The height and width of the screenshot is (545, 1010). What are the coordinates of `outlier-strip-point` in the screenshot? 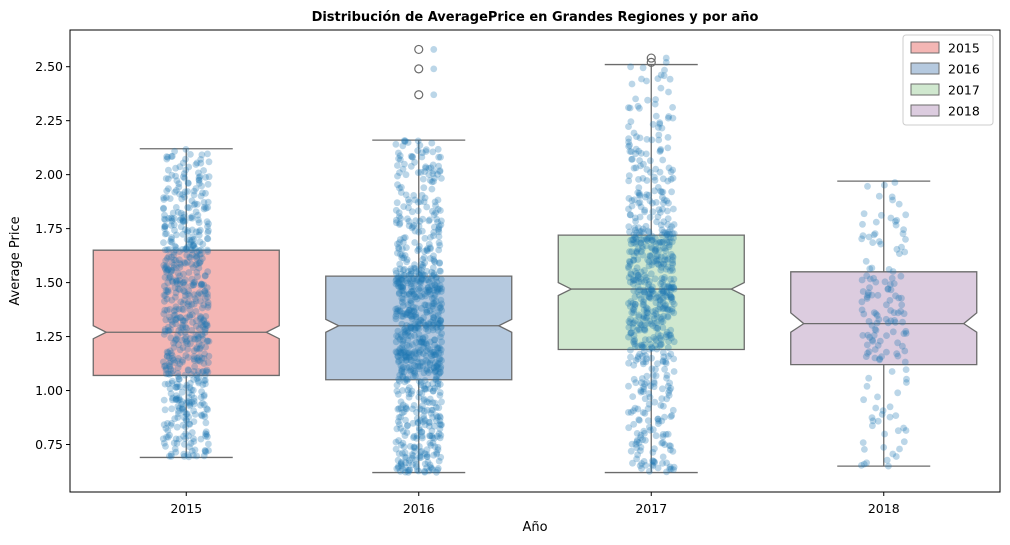 It's located at (666, 62).